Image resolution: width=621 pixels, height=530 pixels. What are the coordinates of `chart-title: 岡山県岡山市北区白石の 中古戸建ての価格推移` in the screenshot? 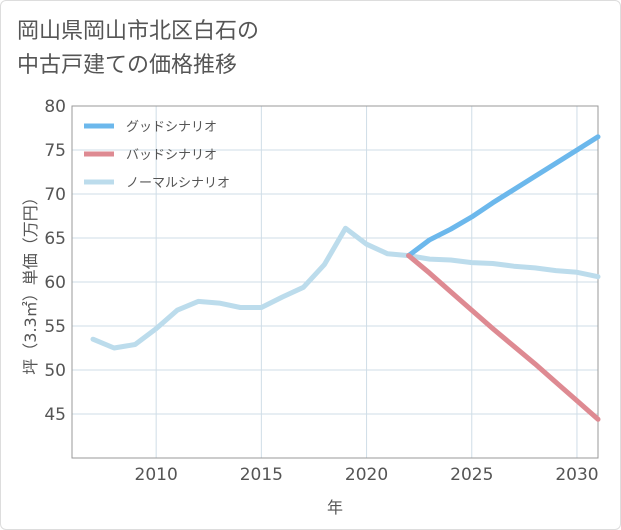 It's located at (138, 49).